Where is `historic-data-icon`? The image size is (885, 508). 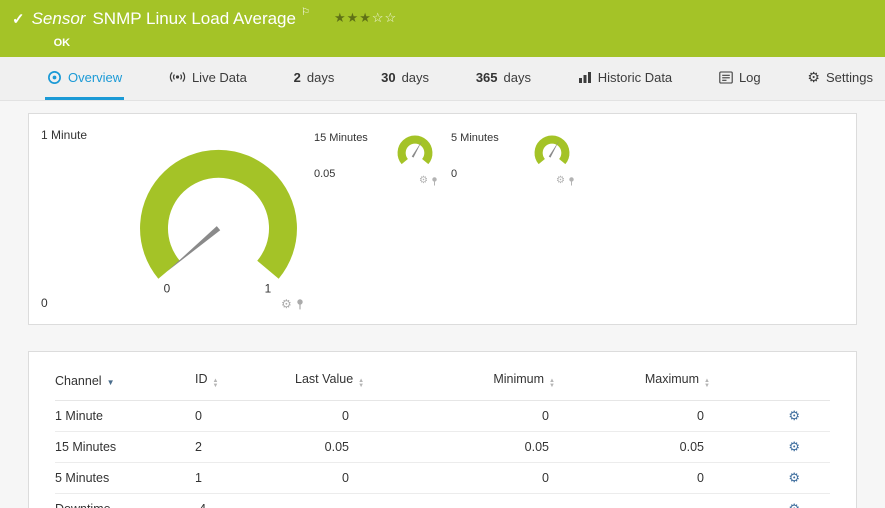
historic-data-icon is located at coordinates (585, 77).